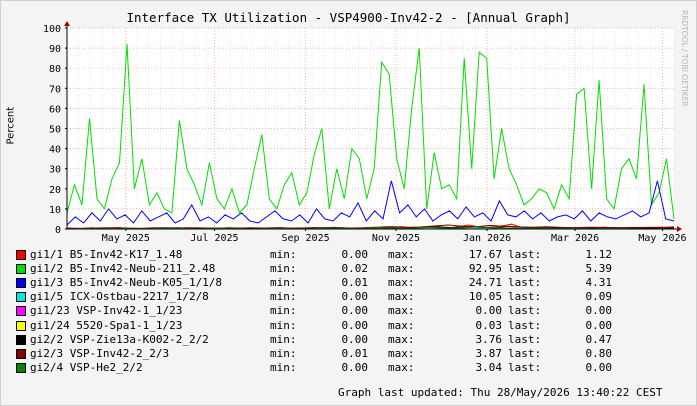 This screenshot has height=406, width=697. Describe the element at coordinates (355, 269) in the screenshot. I see `legend-min-value: 0.02` at that location.